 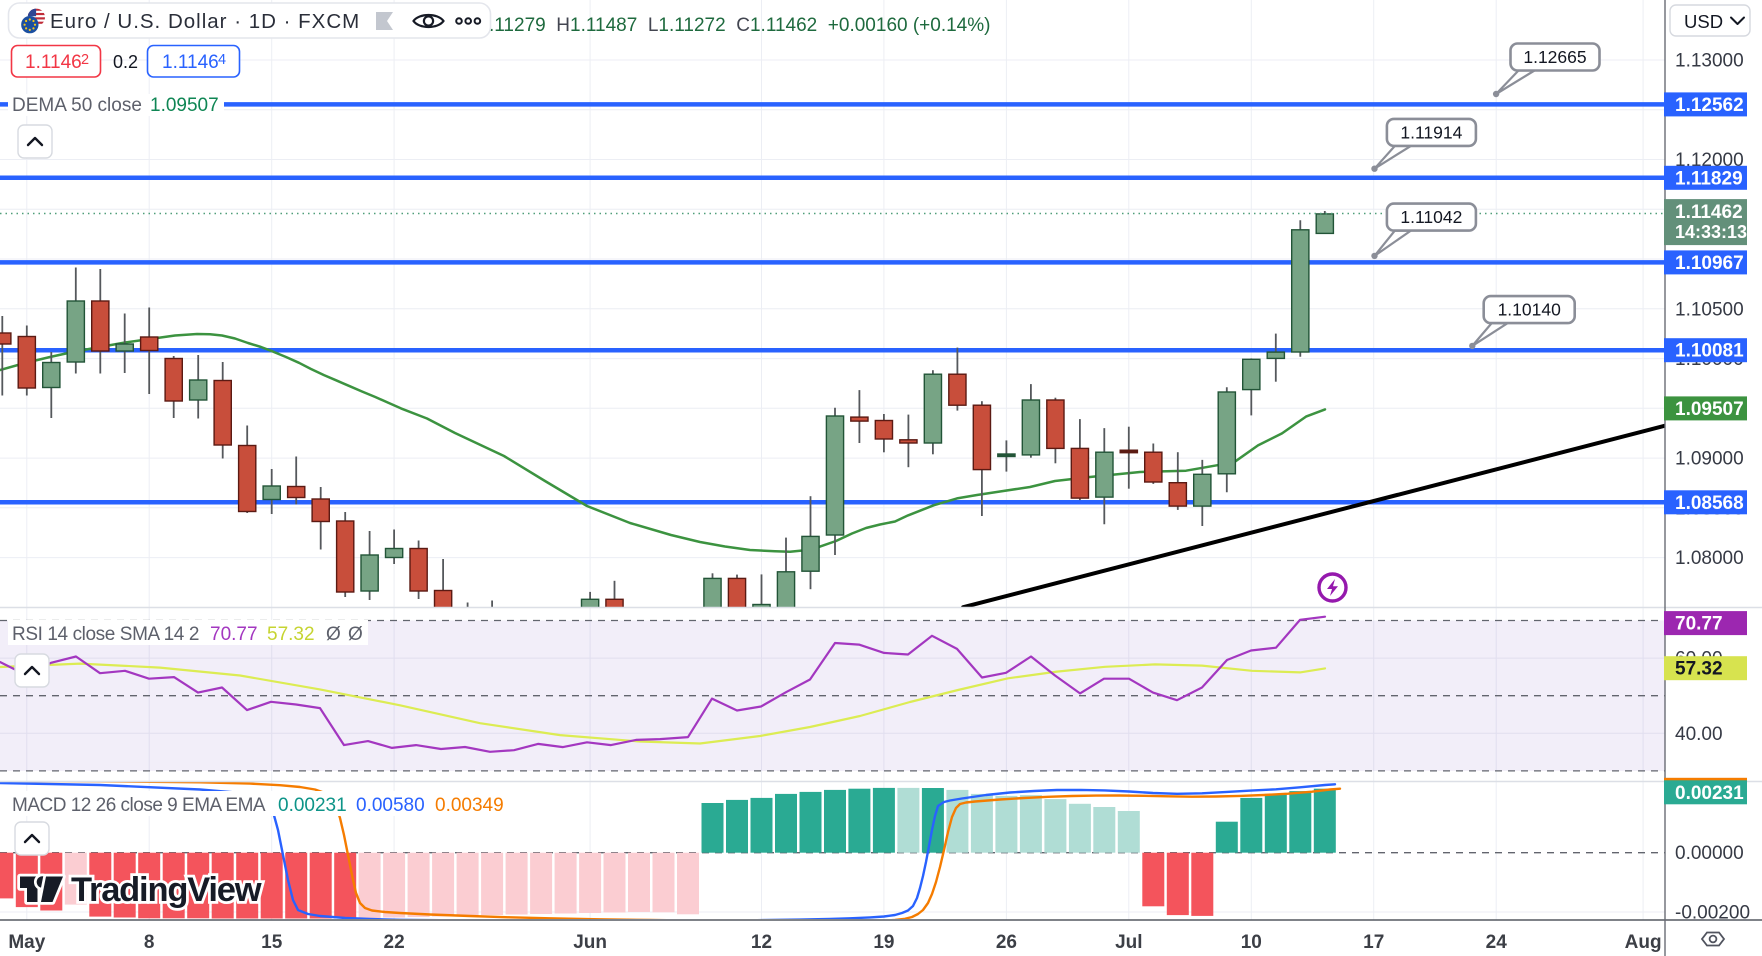 I want to click on svg-text: 1.13000, so click(x=1709, y=61).